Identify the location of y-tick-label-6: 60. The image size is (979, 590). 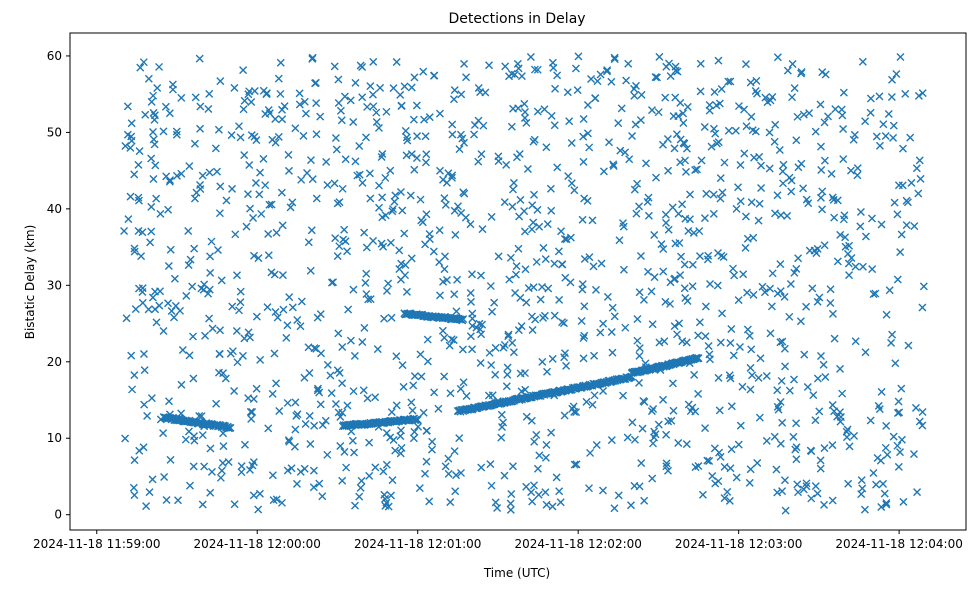
(54, 56).